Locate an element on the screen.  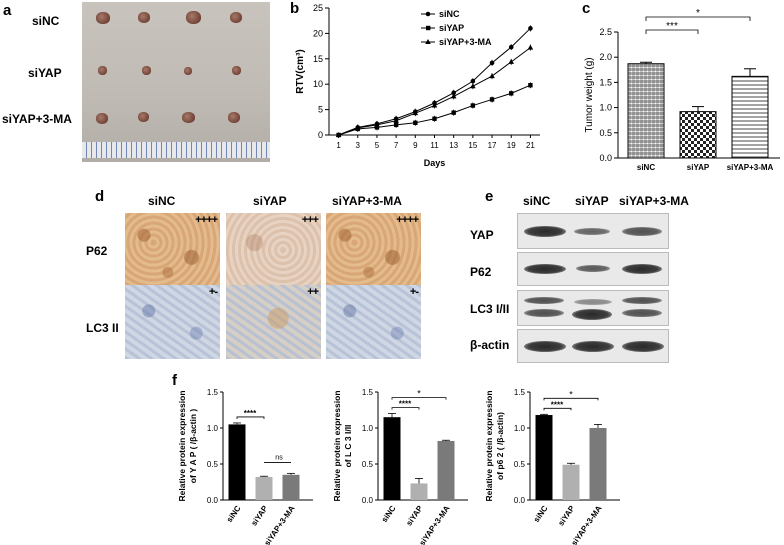
legend-label: siYAP+3-MA is located at coordinates (465, 42).